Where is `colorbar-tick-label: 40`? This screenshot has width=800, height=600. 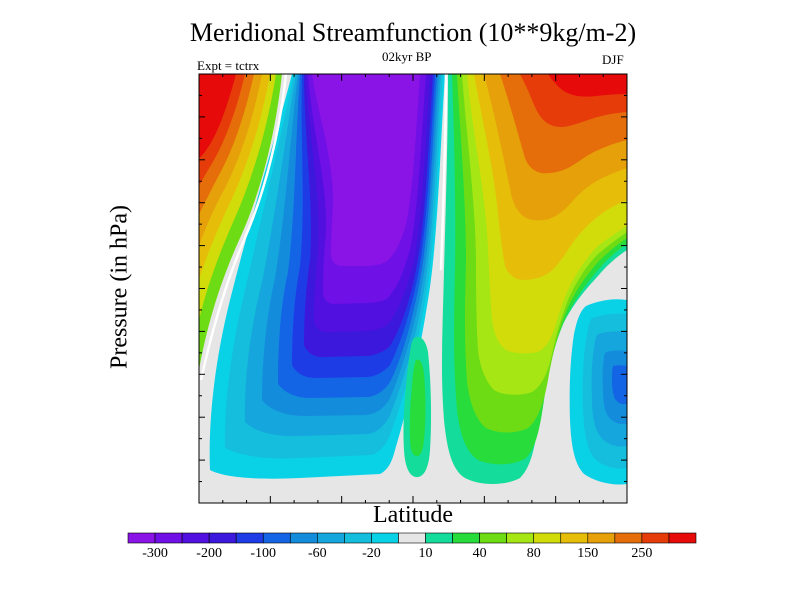
colorbar-tick-label: 40 is located at coordinates (479, 553).